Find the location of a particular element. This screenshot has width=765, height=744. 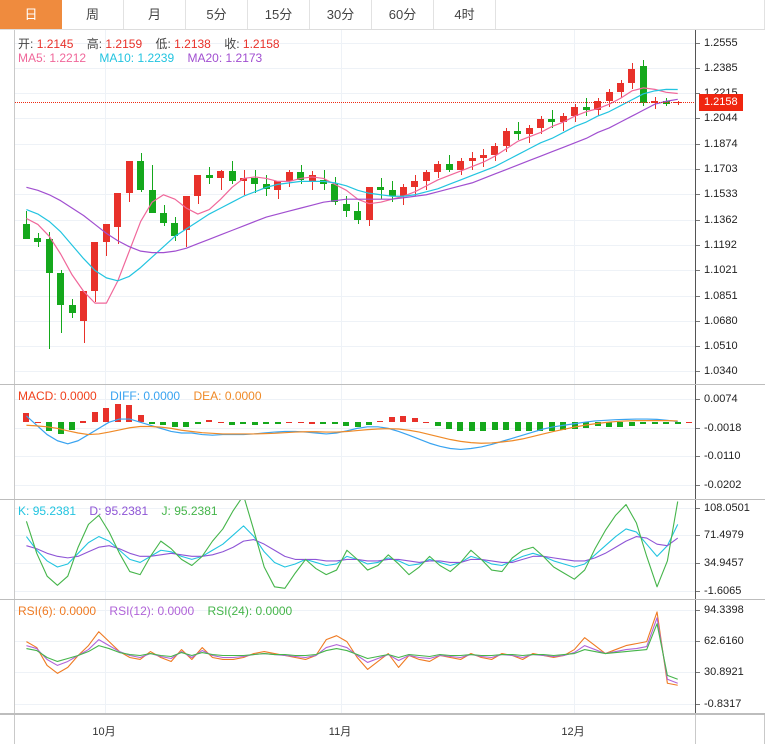

y-axis-label: -0.0202 is located at coordinates (723, 485).